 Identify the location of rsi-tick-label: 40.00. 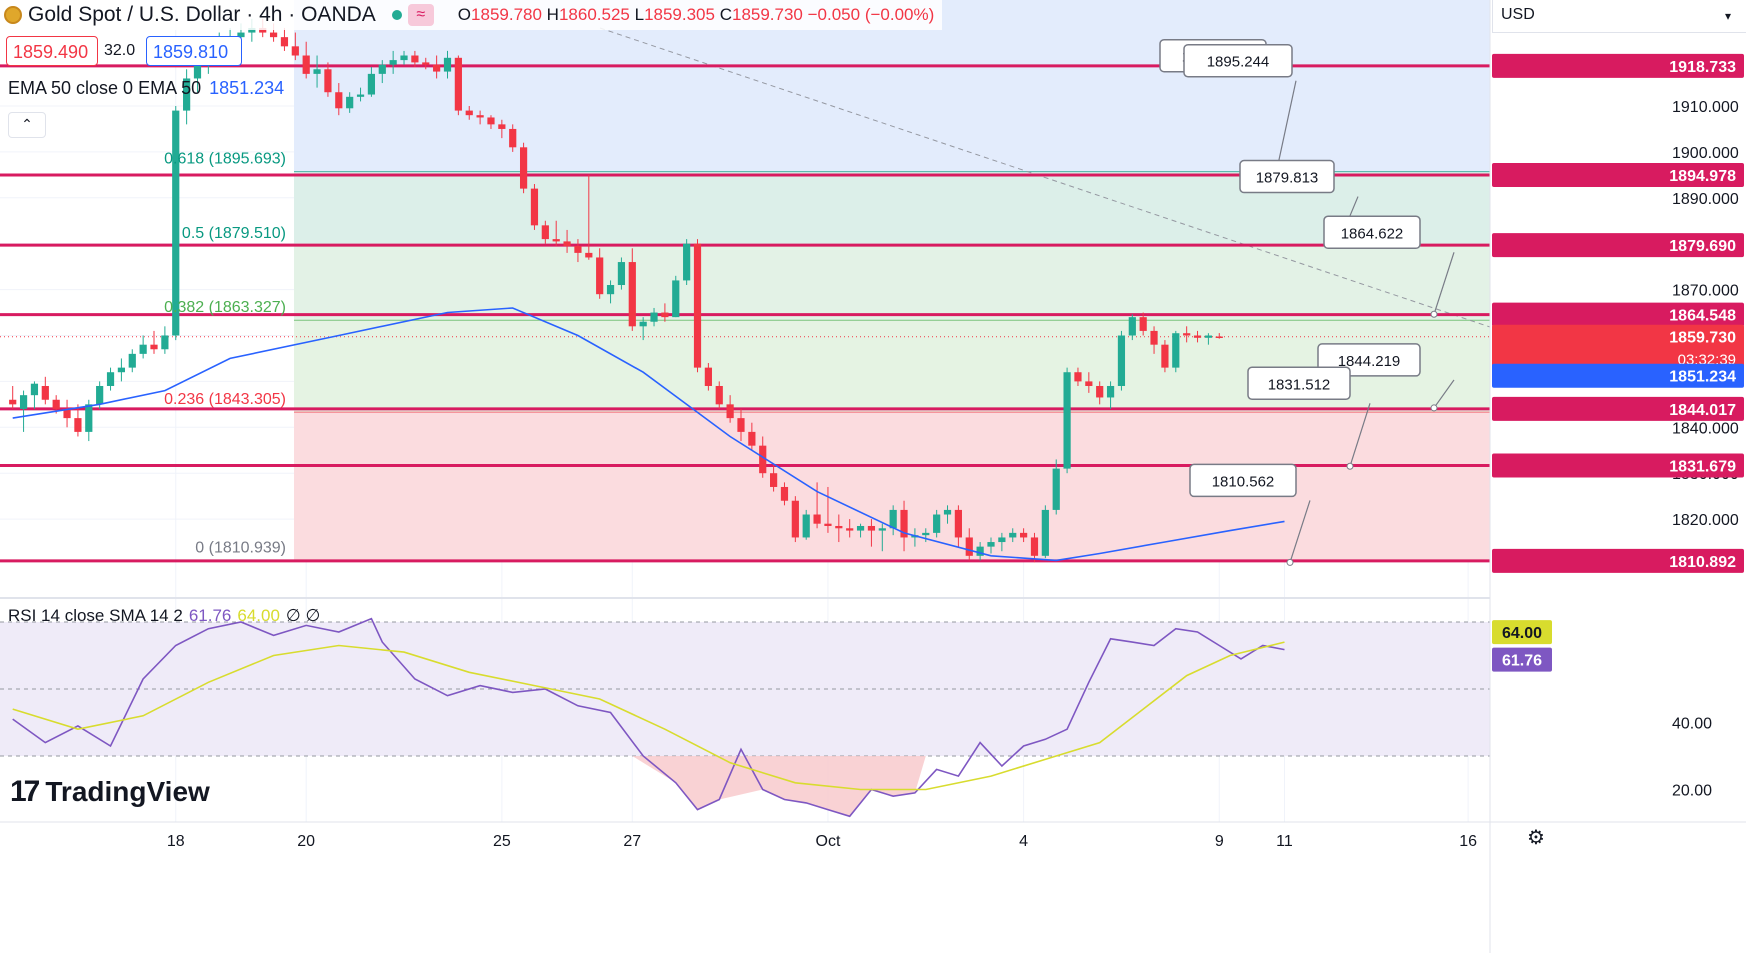
(1692, 724).